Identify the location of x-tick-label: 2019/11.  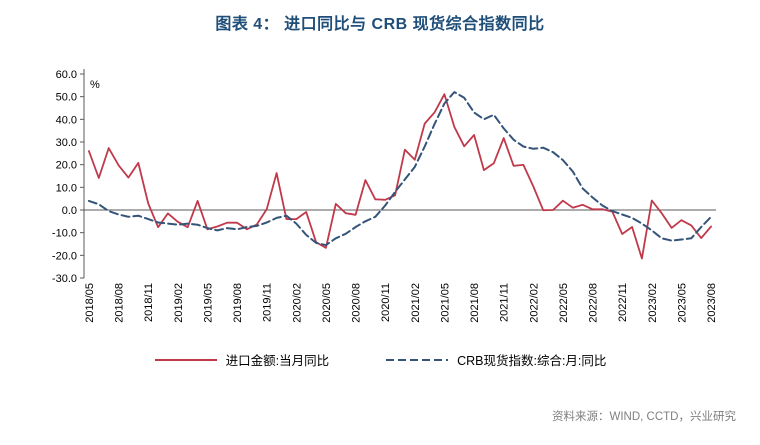
(268, 302).